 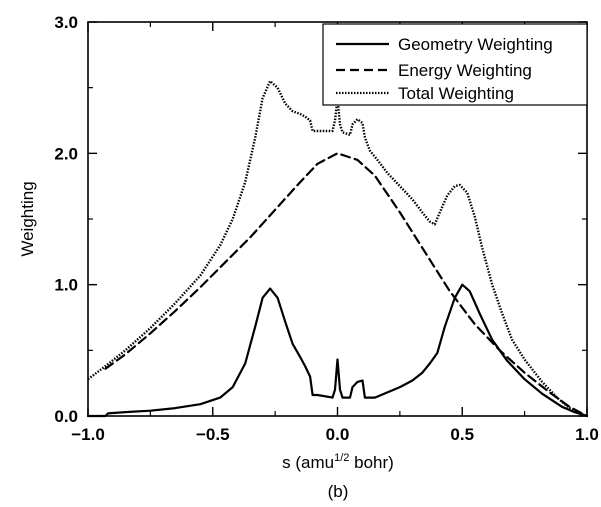 What do you see at coordinates (66, 22) in the screenshot?
I see `y-tick-label: 3.0` at bounding box center [66, 22].